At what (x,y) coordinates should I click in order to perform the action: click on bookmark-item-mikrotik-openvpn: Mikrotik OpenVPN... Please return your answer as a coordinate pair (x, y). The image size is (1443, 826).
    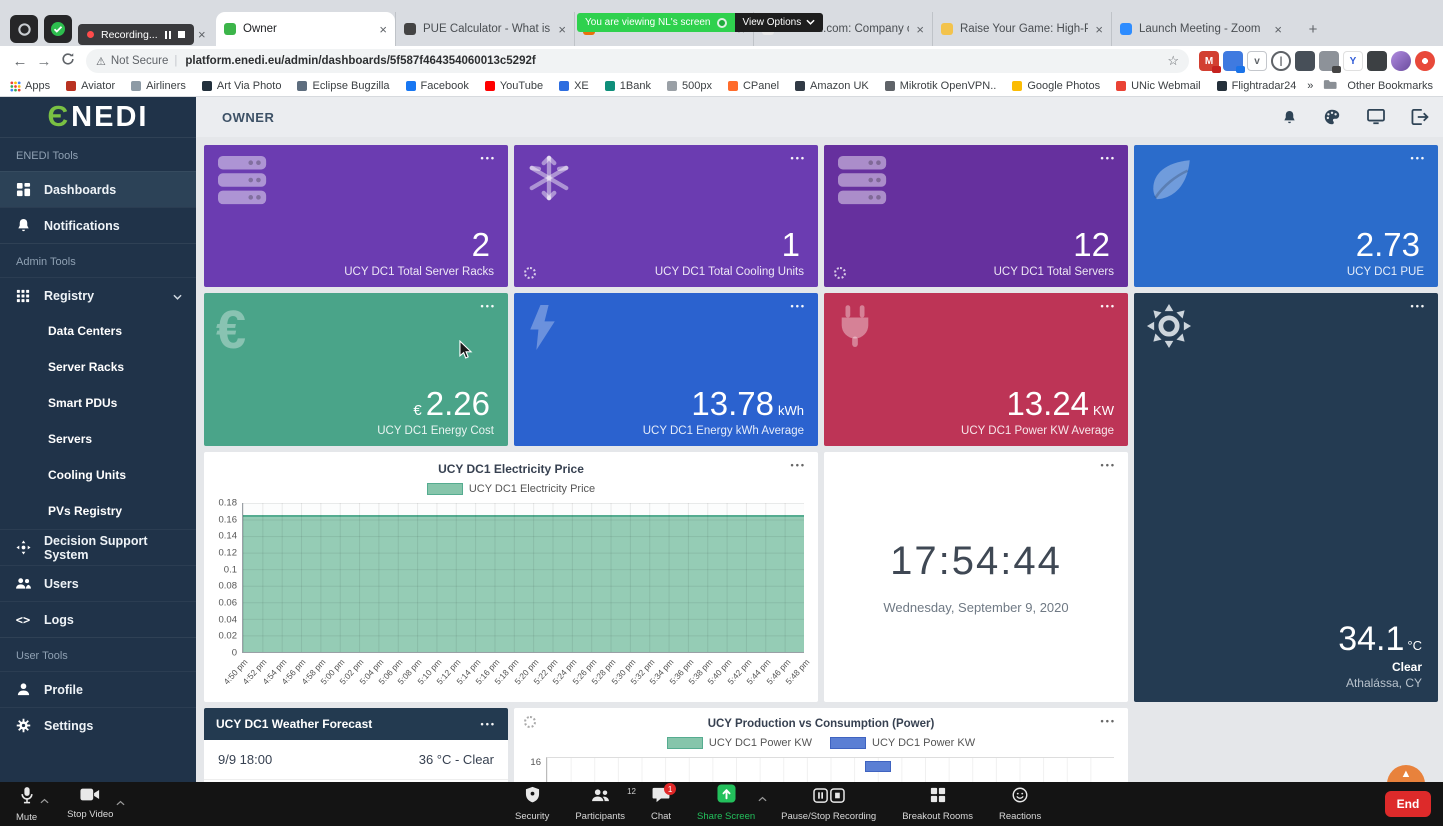
    Looking at the image, I should click on (940, 86).